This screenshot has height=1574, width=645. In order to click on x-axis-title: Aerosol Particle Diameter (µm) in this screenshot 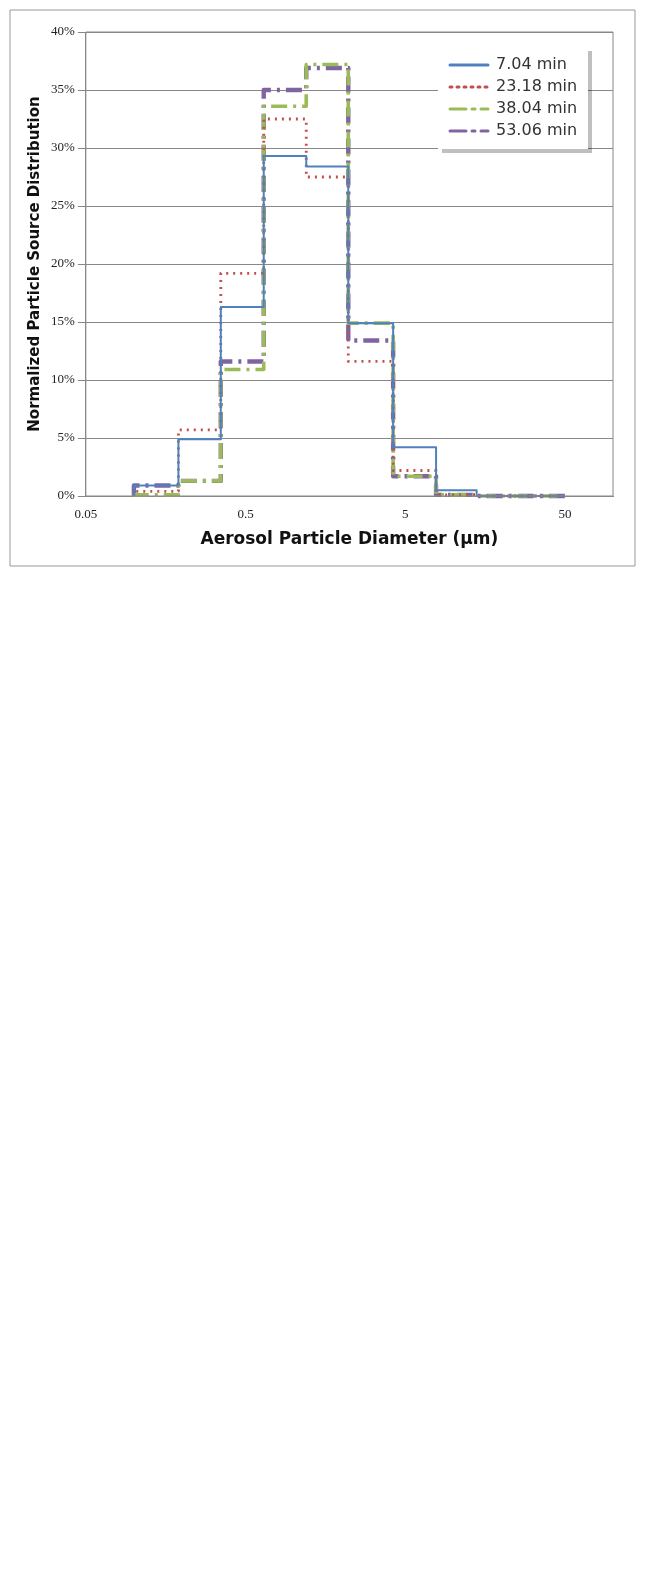, I will do `click(349, 538)`.